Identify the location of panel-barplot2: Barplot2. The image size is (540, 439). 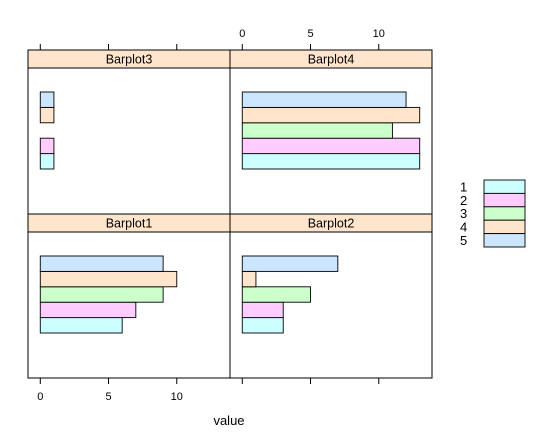
(331, 296).